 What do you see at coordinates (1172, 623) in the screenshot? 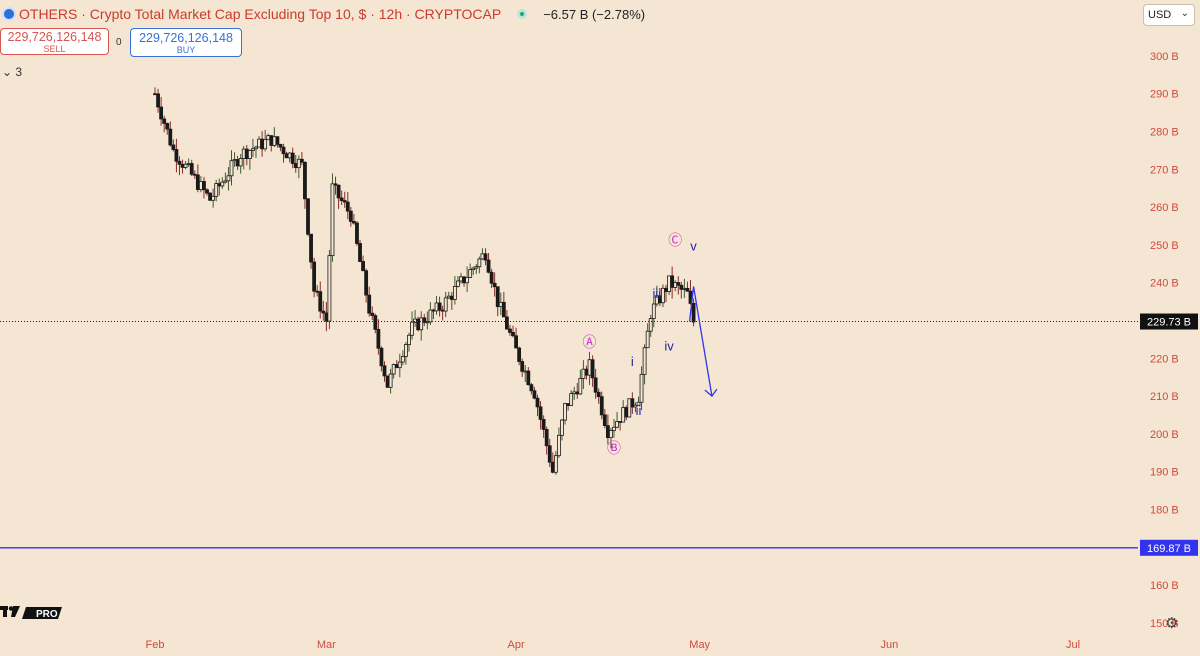
I see `settings-gear-icon: ⚙` at bounding box center [1172, 623].